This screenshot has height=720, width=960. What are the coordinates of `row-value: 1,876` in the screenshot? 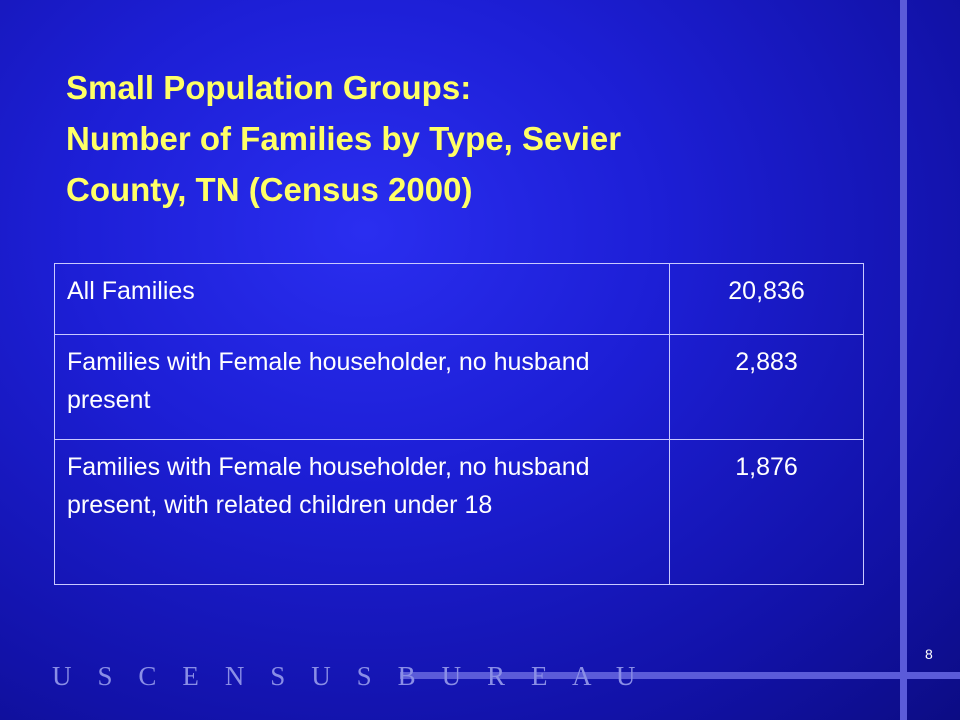 It's located at (766, 512).